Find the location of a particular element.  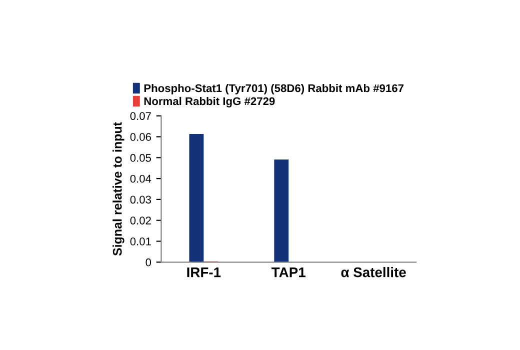

legend-label: Phospho-Stat1 (Tyr701) (58D6) Rabbit mAb #9167 is located at coordinates (274, 89).